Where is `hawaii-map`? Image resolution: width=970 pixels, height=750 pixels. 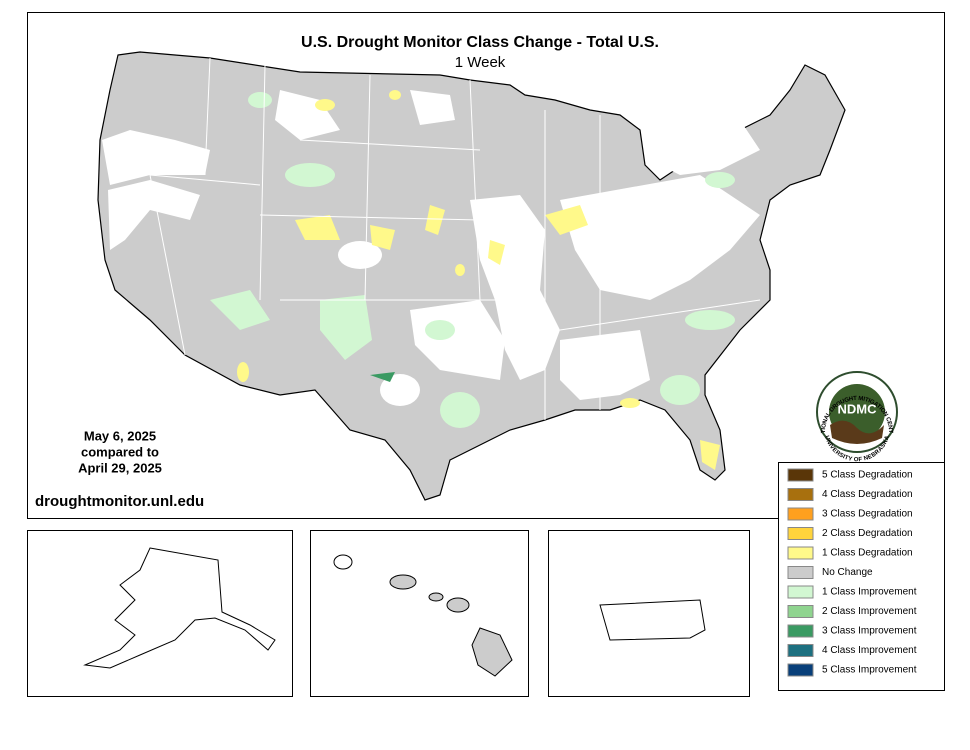 hawaii-map is located at coordinates (423, 615).